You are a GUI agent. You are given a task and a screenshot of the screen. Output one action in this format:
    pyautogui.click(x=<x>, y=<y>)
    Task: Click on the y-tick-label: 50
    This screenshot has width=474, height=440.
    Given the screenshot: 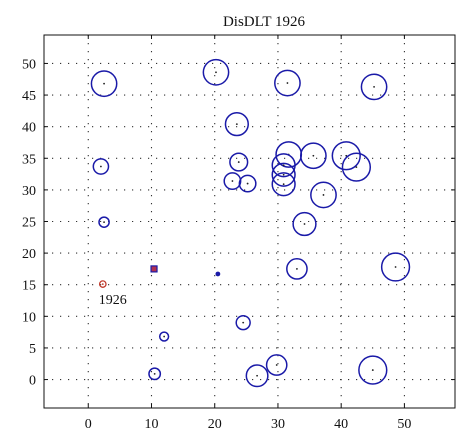 What is the action you would take?
    pyautogui.click(x=29, y=64)
    